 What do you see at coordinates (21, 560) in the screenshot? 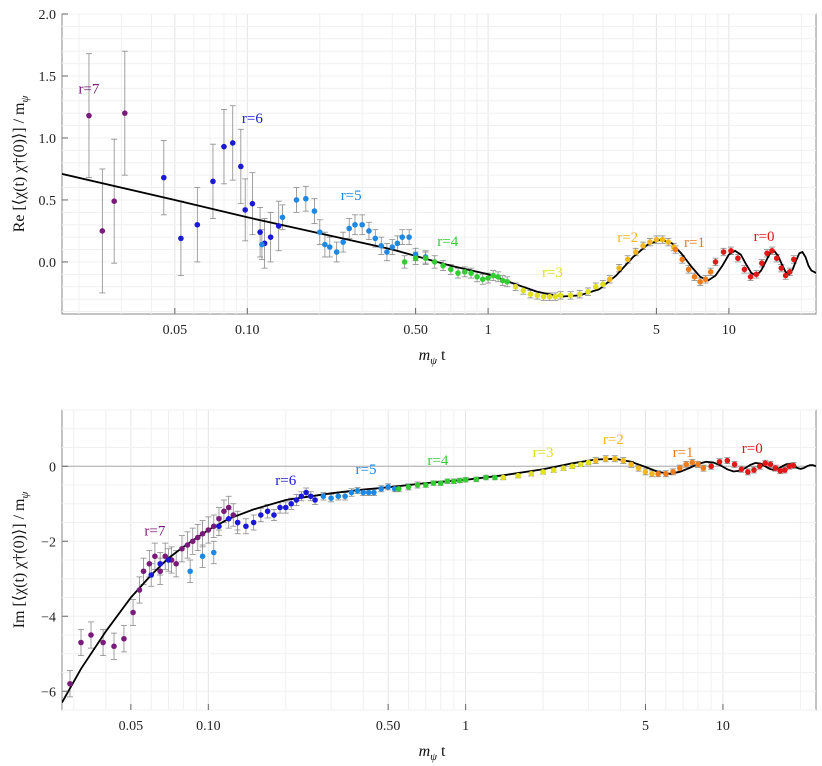
I see `bottom-y-axis-title: Im [⟨χ(t) χ†(0)⟩] / mψ` at bounding box center [21, 560].